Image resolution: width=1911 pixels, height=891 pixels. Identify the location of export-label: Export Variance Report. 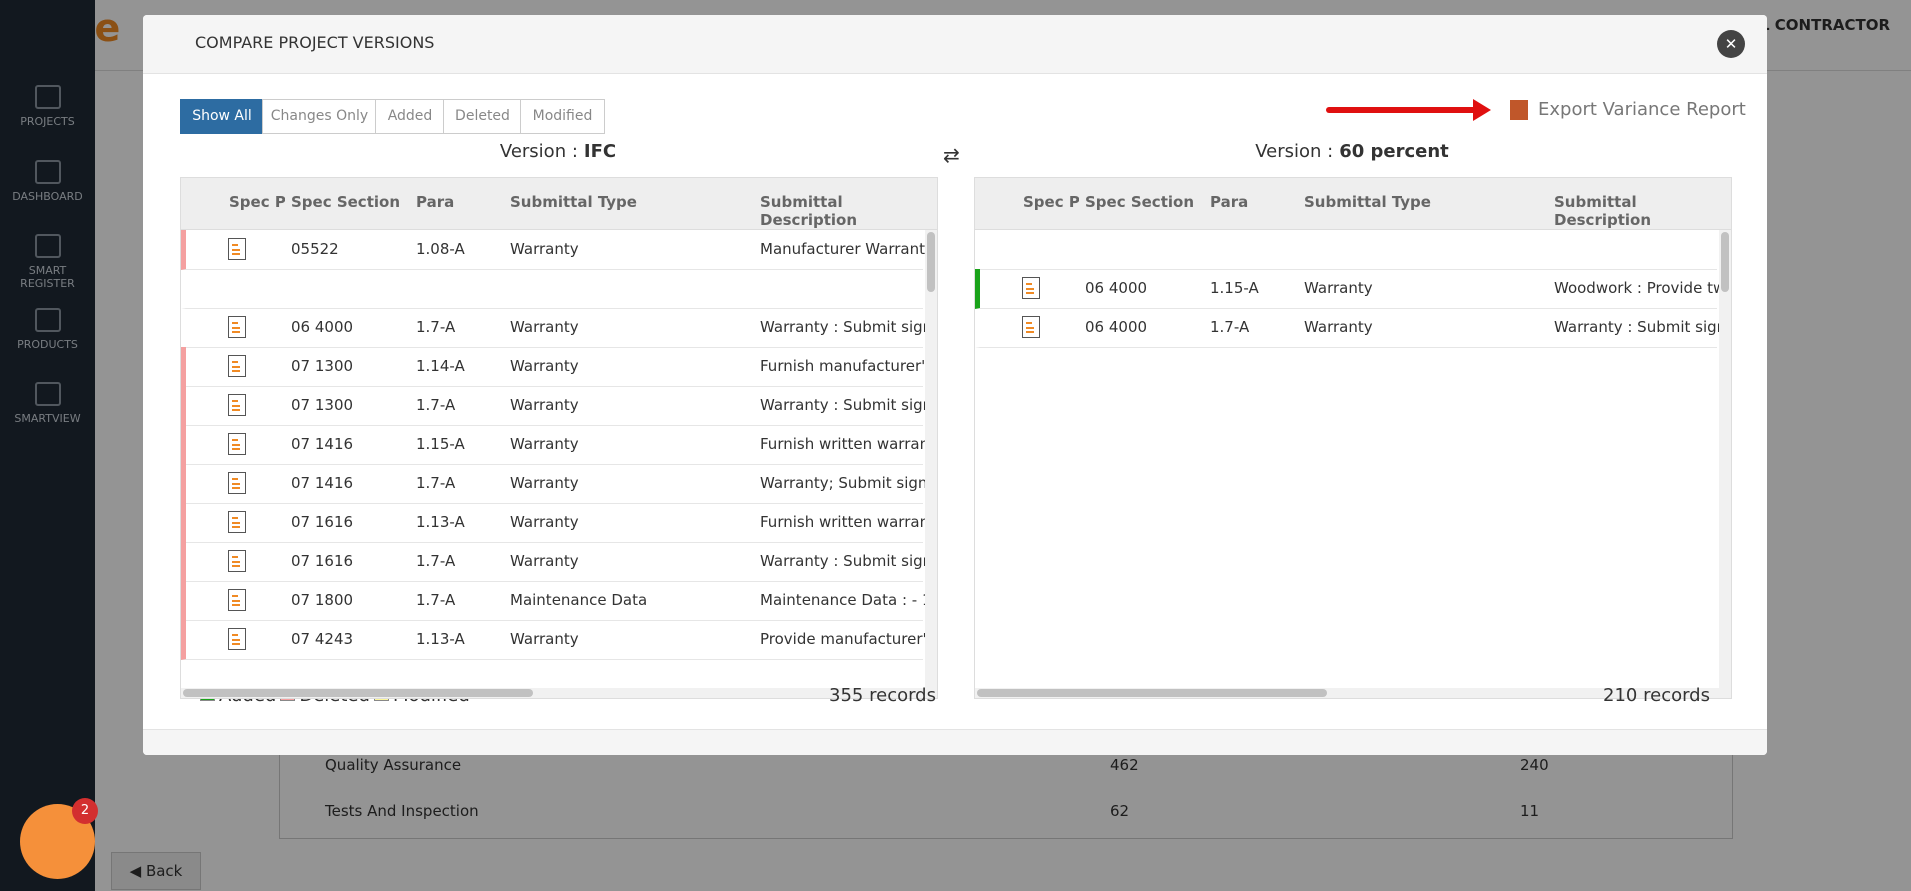
(1642, 109).